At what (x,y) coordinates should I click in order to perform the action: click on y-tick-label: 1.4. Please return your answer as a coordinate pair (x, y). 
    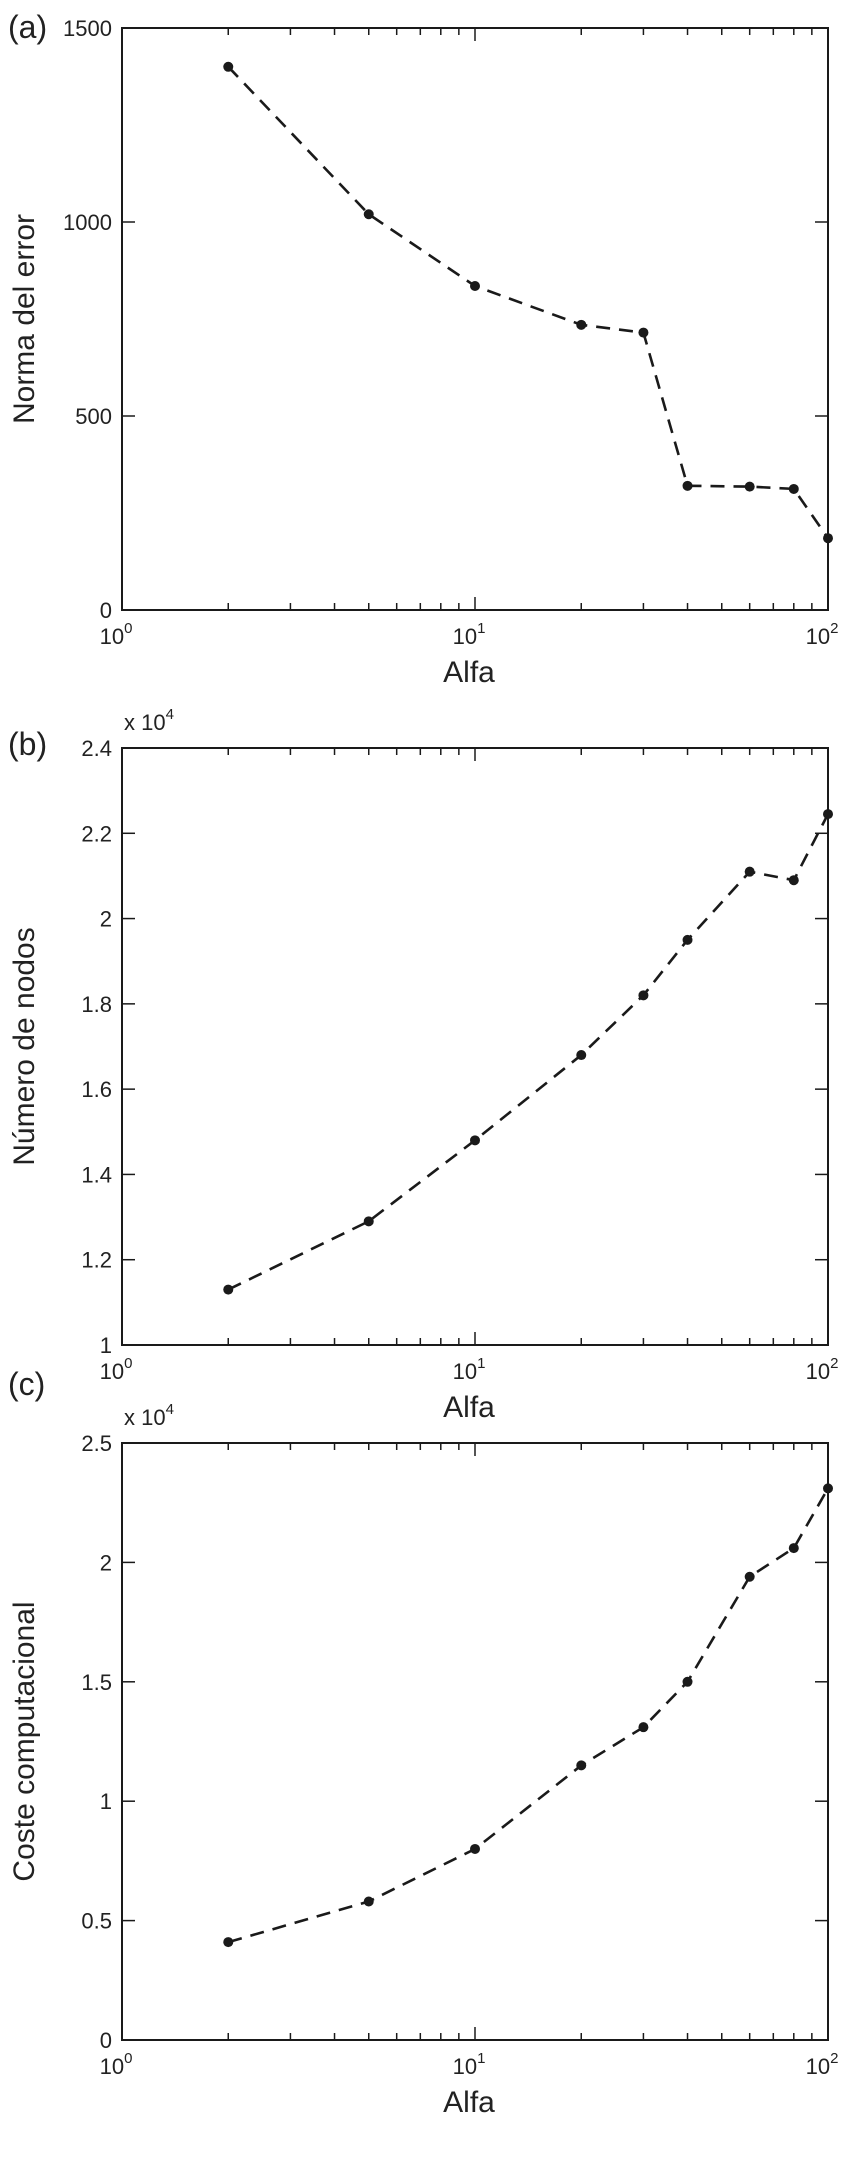
    Looking at the image, I should click on (96, 1174).